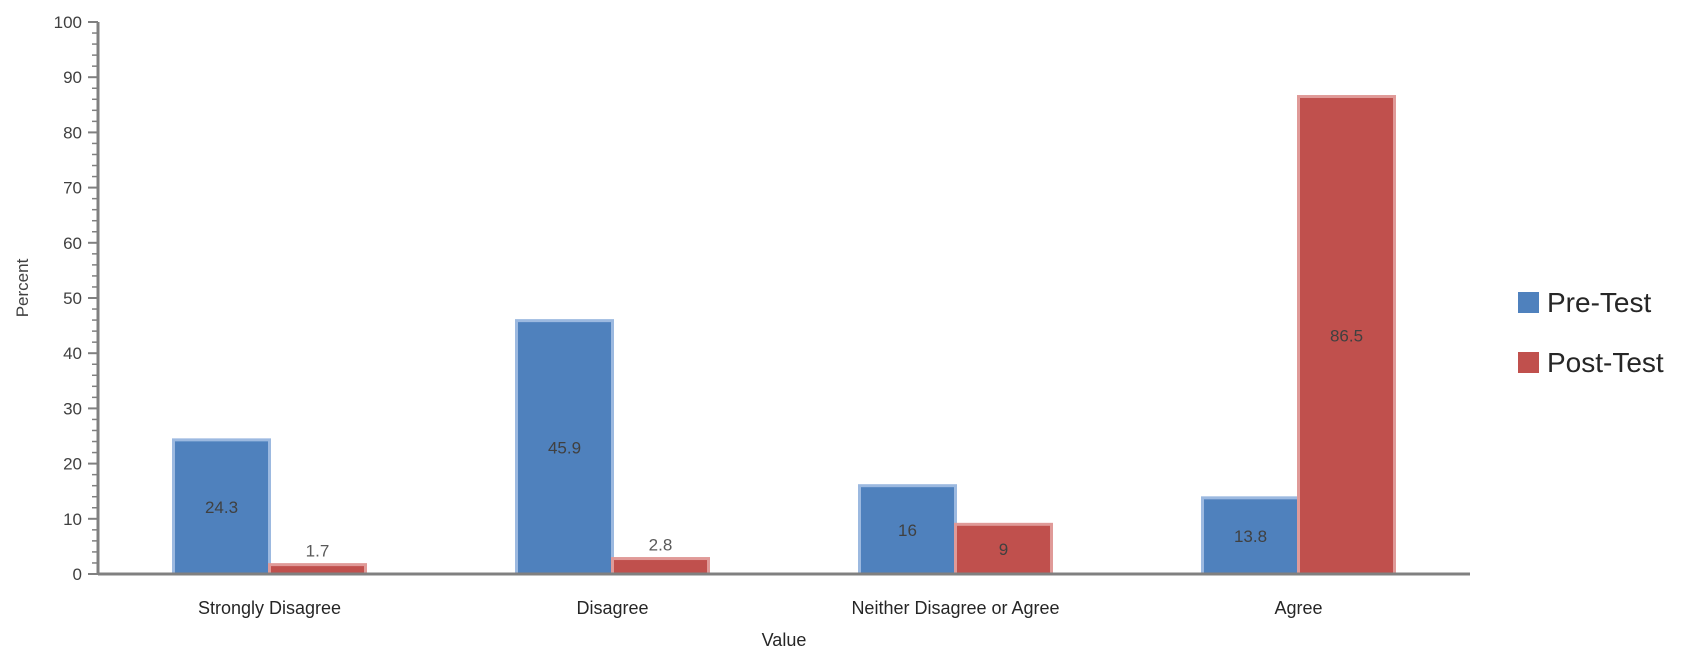 Image resolution: width=1696 pixels, height=659 pixels. What do you see at coordinates (318, 551) in the screenshot?
I see `bar-value-label: 1.7` at bounding box center [318, 551].